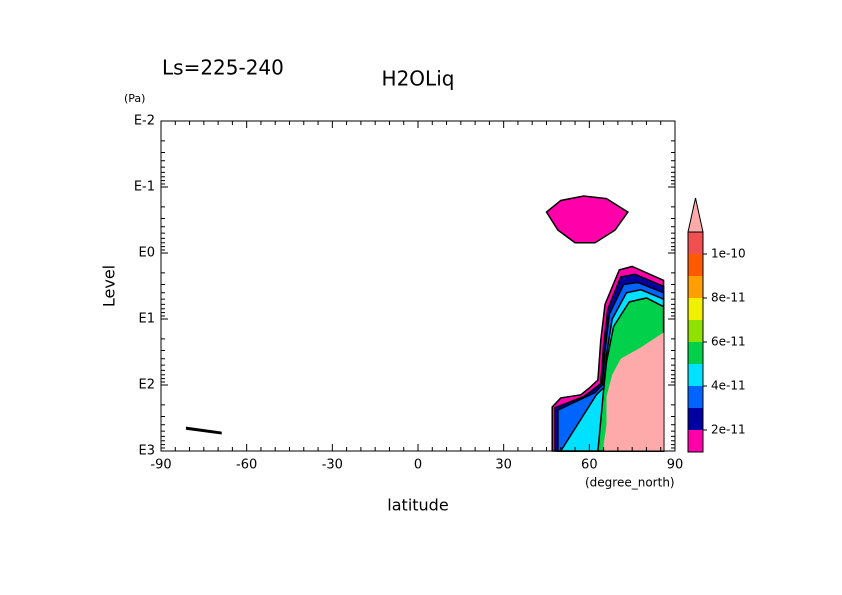  What do you see at coordinates (728, 342) in the screenshot?
I see `colorbar-tick-label: 6e-11` at bounding box center [728, 342].